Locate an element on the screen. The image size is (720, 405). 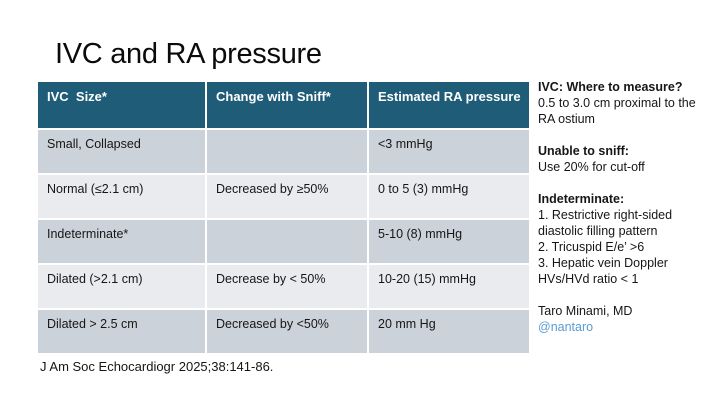
note-body-unable-to-sniff: Use 20% for cut-off is located at coordinates (591, 167).